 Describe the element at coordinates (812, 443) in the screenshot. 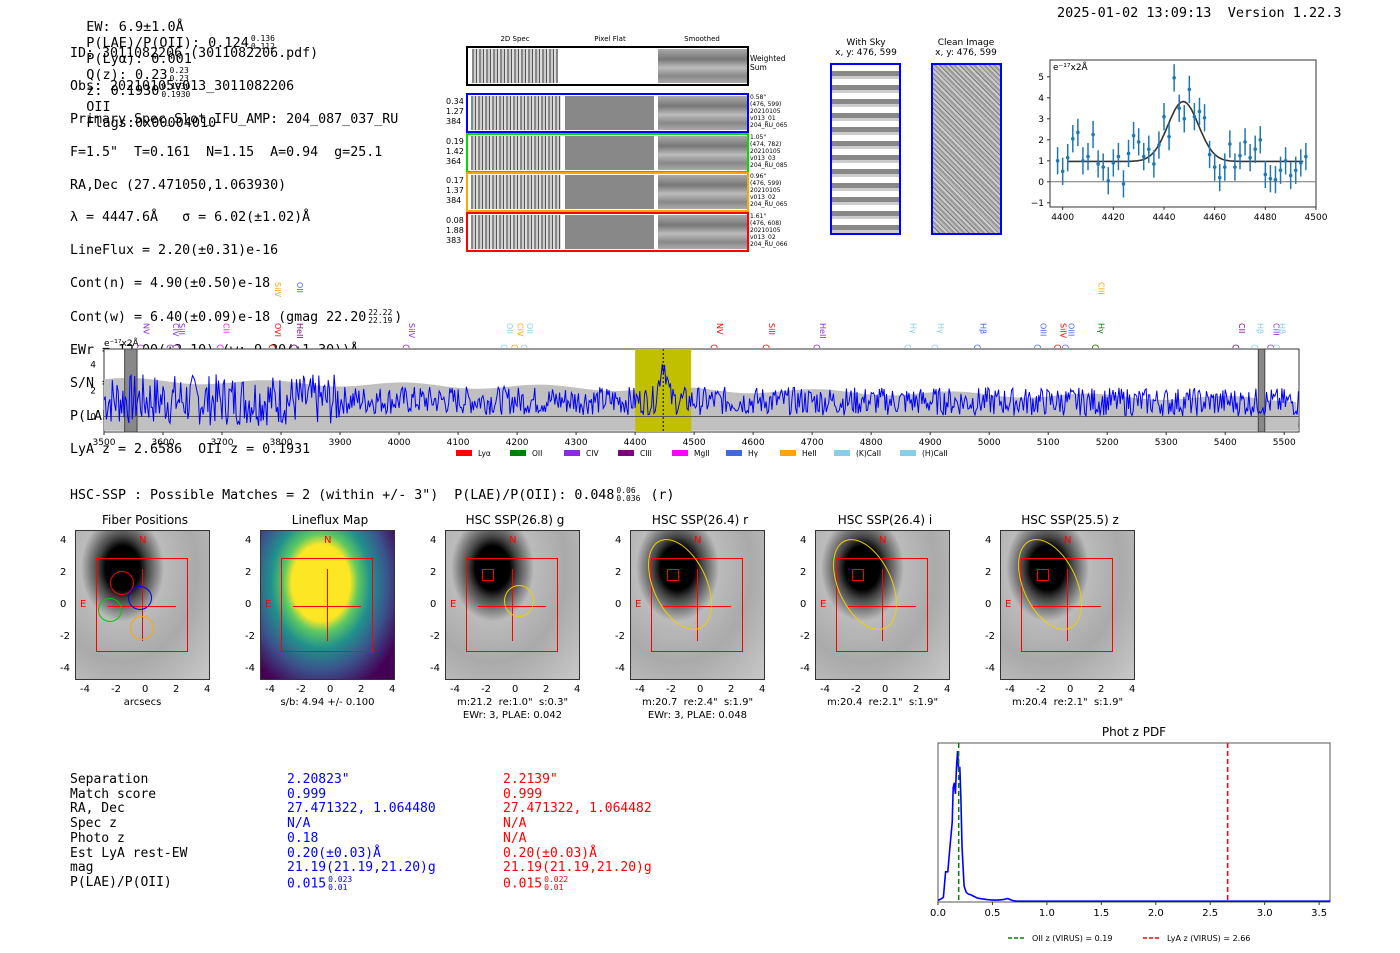

I see `x-tick-label: 4700` at that location.